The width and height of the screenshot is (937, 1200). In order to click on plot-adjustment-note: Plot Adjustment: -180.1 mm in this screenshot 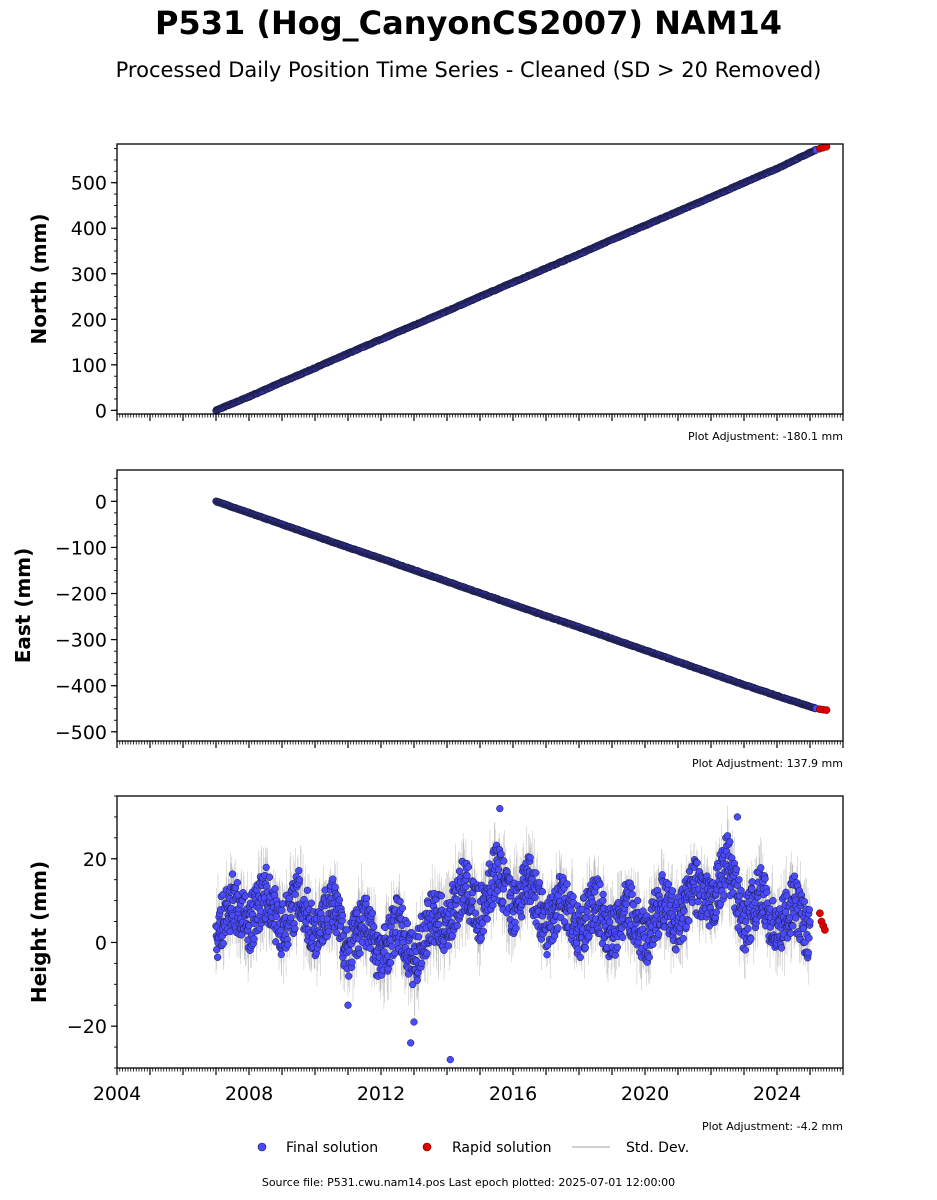, I will do `click(765, 436)`.